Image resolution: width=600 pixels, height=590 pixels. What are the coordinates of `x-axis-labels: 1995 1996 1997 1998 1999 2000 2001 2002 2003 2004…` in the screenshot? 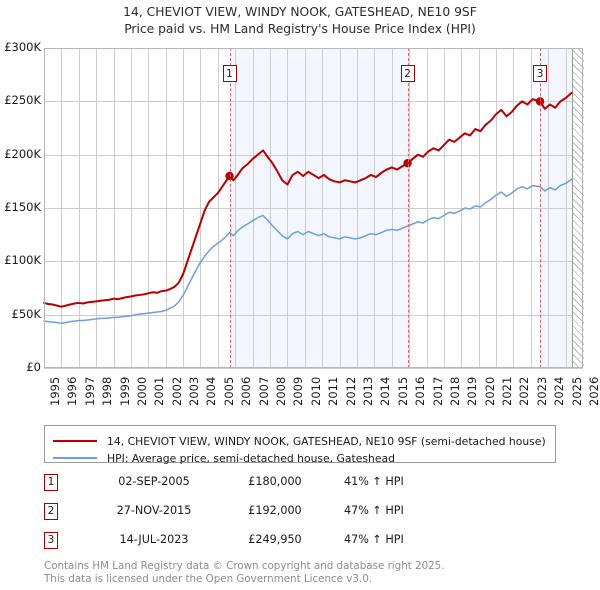 It's located at (322, 392).